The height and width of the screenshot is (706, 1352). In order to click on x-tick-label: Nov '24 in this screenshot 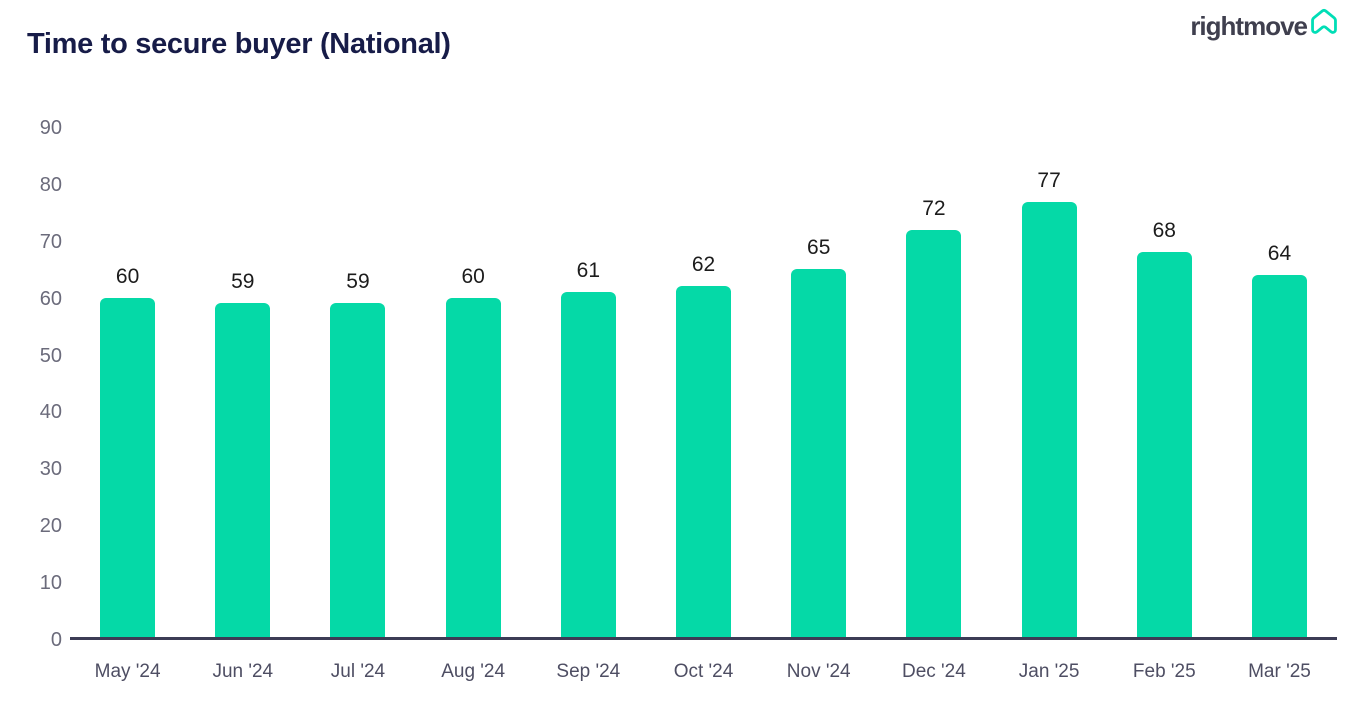, I will do `click(818, 672)`.